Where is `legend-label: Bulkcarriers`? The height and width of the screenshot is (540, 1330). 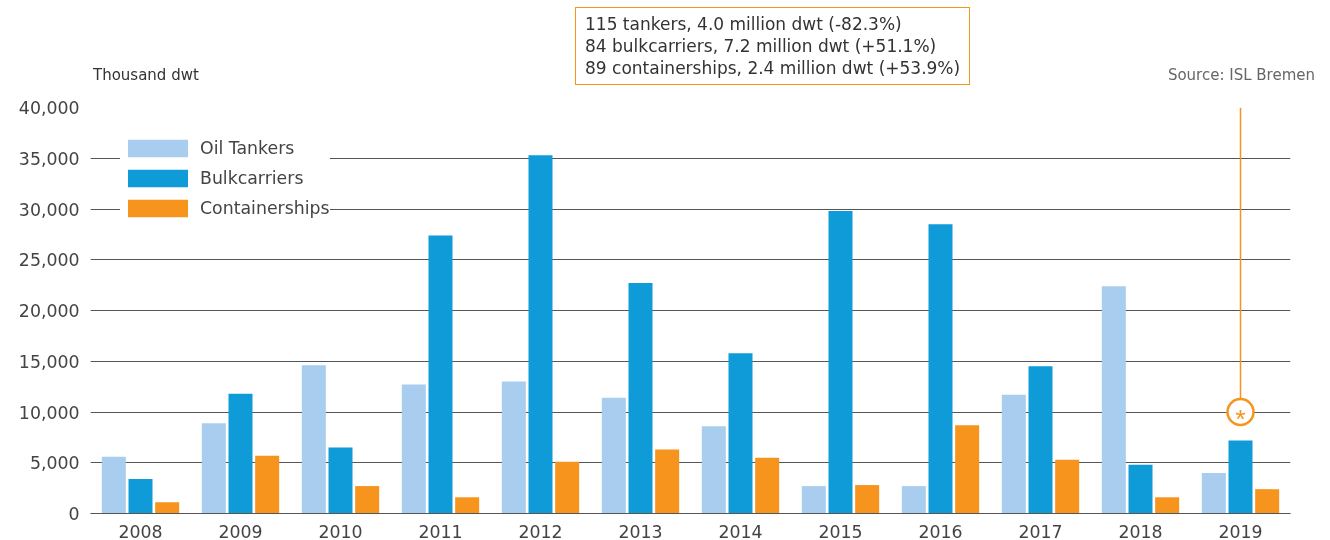
legend-label: Bulkcarriers is located at coordinates (252, 178).